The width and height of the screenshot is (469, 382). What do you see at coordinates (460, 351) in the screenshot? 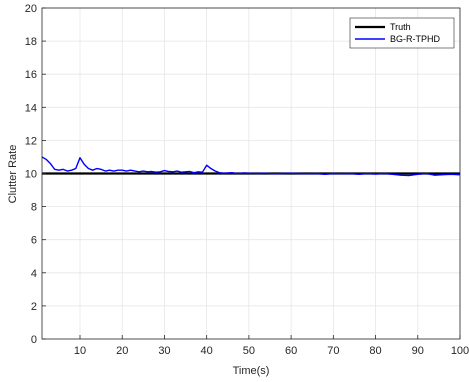
I see `x-tick-label: 100` at bounding box center [460, 351].